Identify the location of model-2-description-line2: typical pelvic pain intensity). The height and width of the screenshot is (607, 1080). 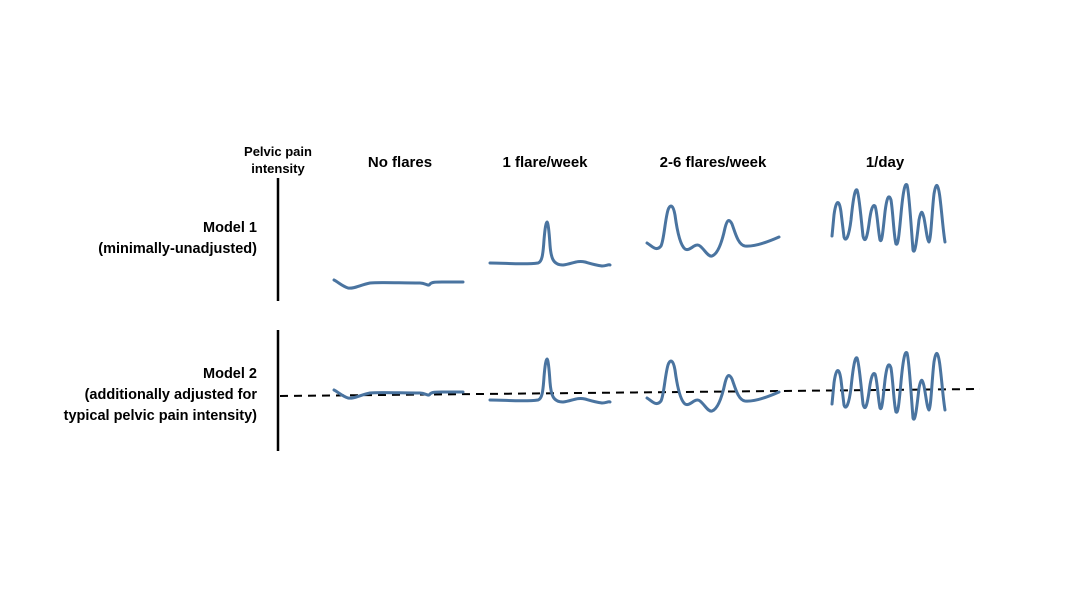
(160, 416).